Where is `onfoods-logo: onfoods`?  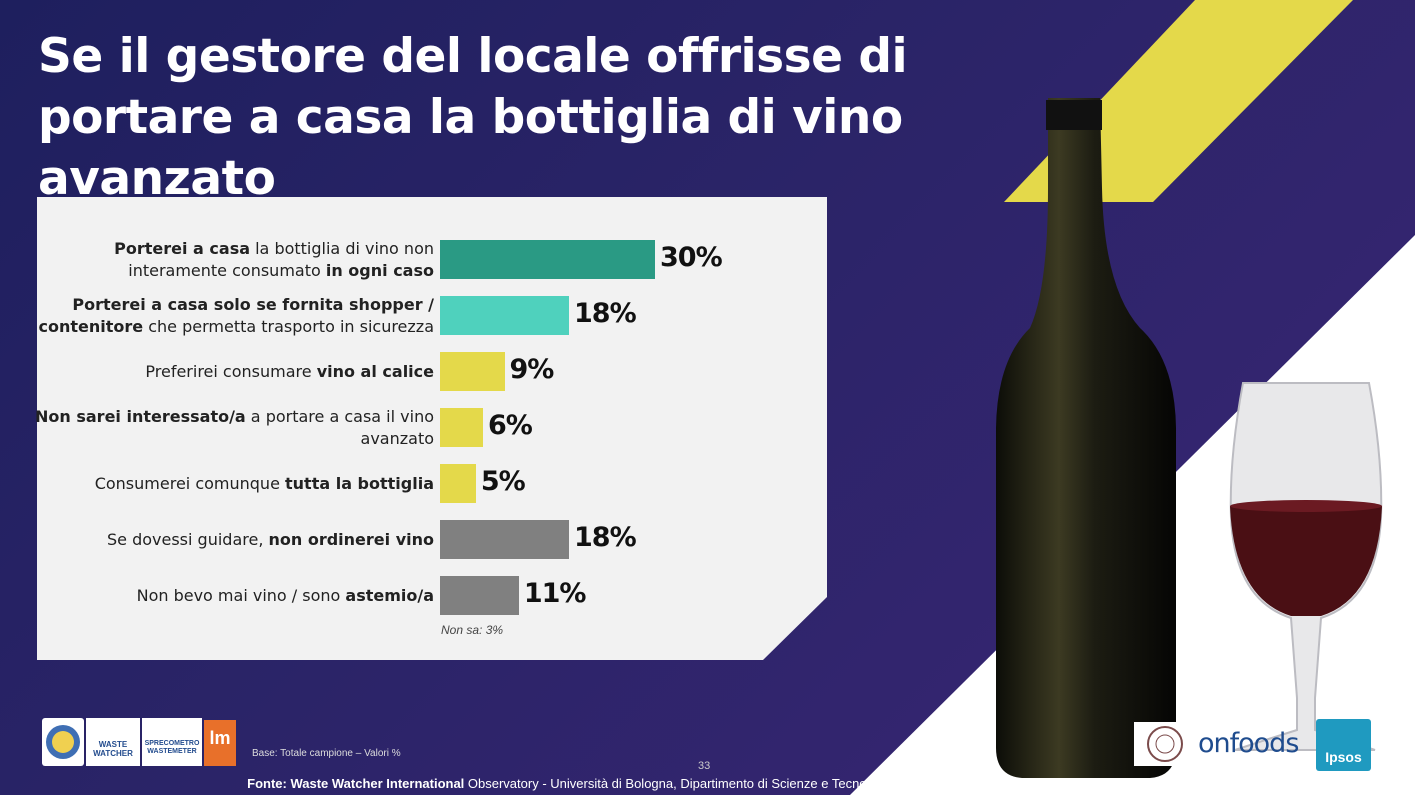 onfoods-logo: onfoods is located at coordinates (1248, 743).